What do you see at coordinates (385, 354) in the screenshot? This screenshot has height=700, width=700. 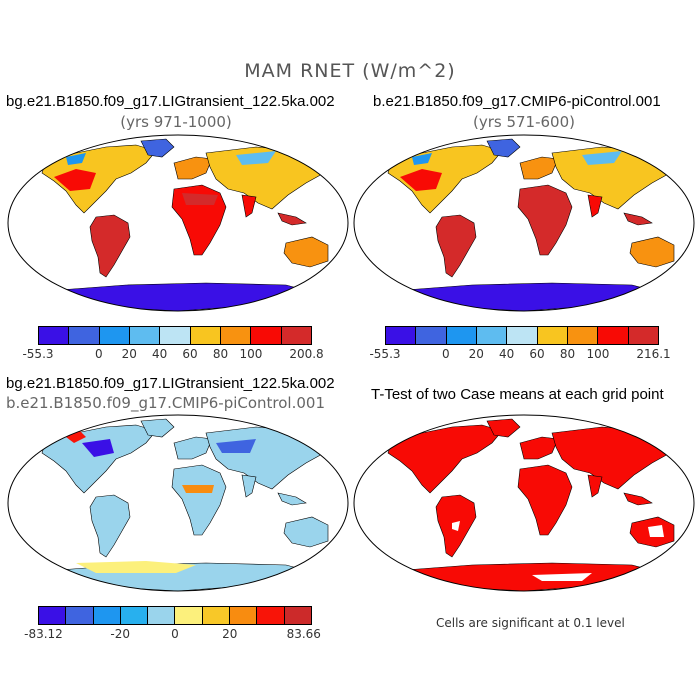 I see `colorbar-2-label: -55.3` at bounding box center [385, 354].